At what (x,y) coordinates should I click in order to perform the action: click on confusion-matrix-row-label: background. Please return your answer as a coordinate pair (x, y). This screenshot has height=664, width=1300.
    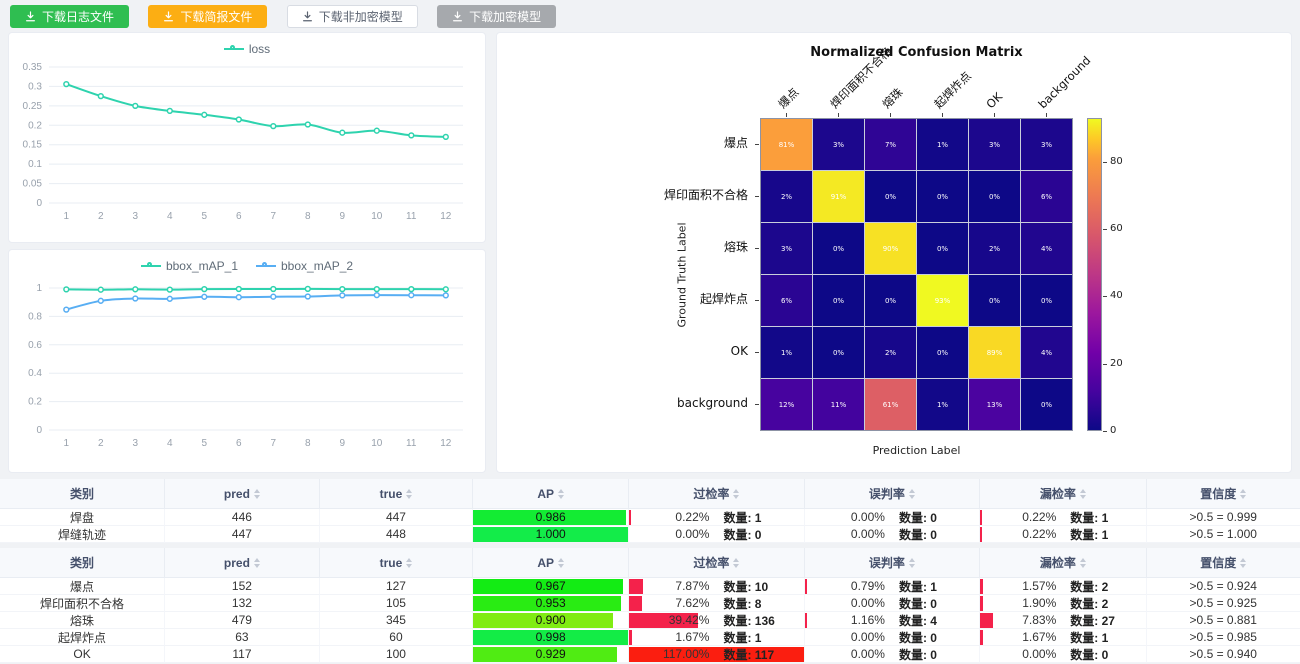
    Looking at the image, I should click on (712, 403).